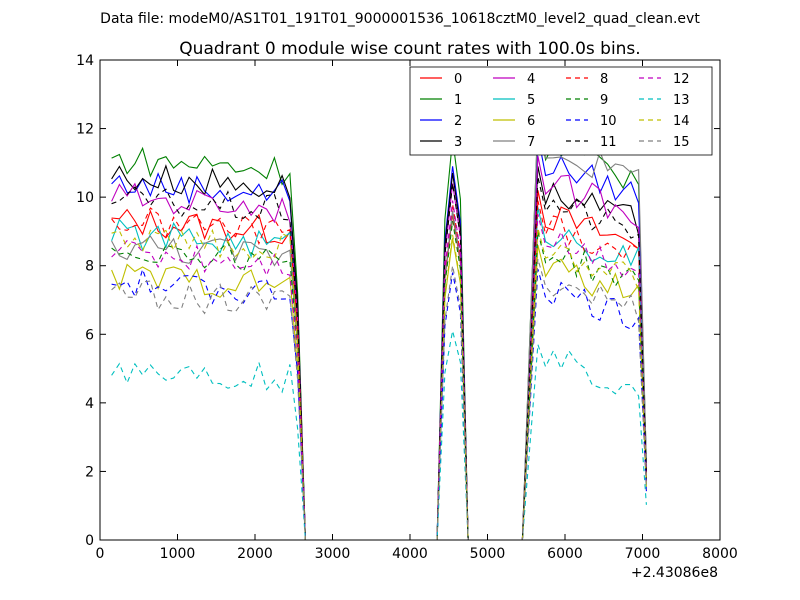 The height and width of the screenshot is (600, 800). Describe the element at coordinates (608, 142) in the screenshot. I see `legend-label-11: 11` at that location.